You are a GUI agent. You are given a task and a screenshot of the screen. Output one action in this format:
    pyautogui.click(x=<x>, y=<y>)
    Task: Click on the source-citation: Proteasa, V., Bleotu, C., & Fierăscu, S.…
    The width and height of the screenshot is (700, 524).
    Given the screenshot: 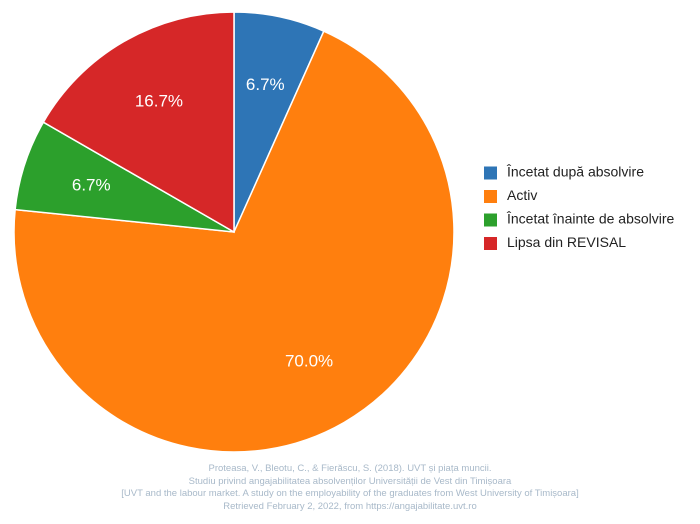 What is the action you would take?
    pyautogui.click(x=350, y=488)
    